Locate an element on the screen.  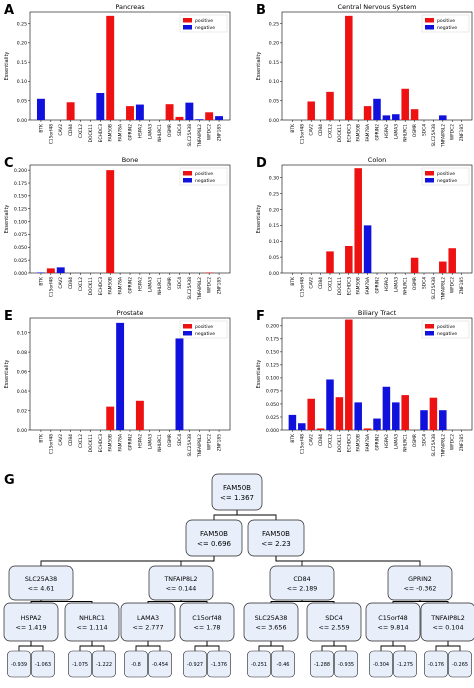
tree-leaf: -0.304 is located at coordinates (381, 664).